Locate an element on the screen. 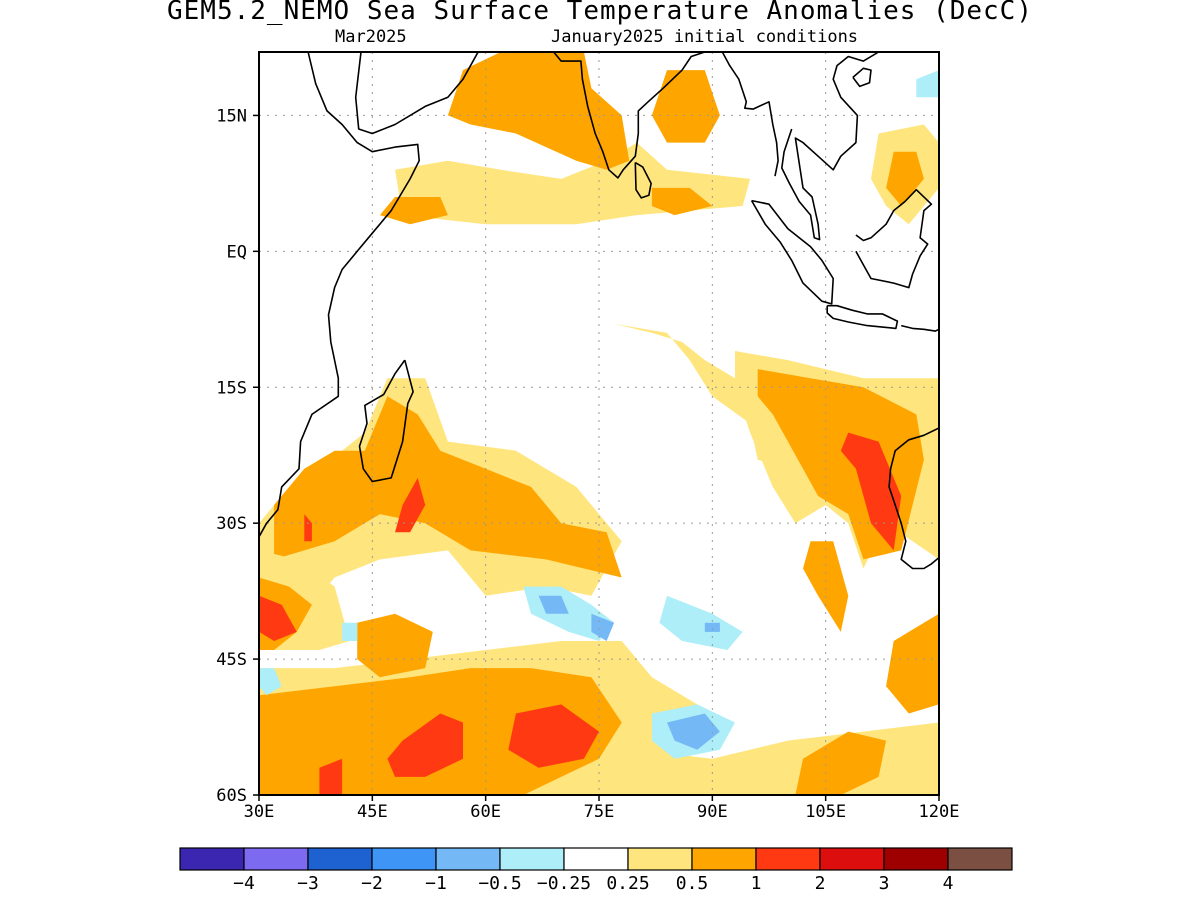 The image size is (1200, 900). lon-tick-label: 45E is located at coordinates (372, 812).